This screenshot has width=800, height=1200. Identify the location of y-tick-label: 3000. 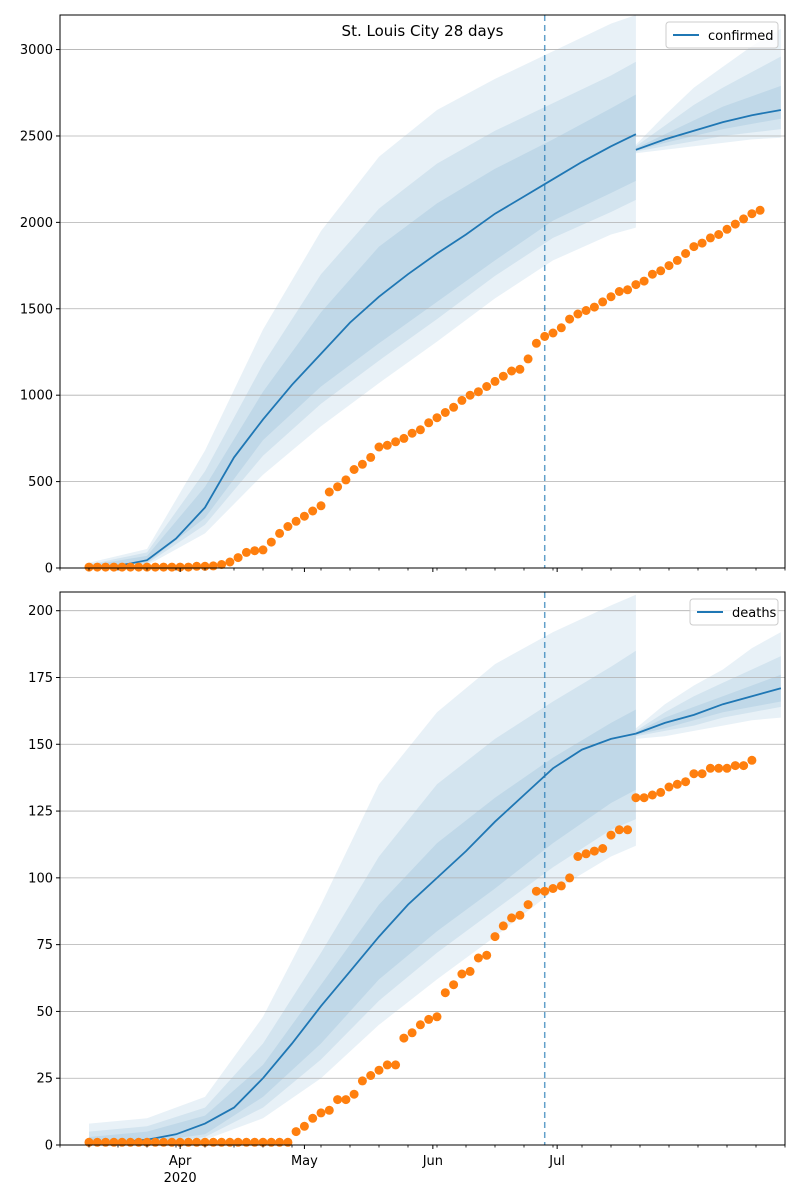
(36, 50).